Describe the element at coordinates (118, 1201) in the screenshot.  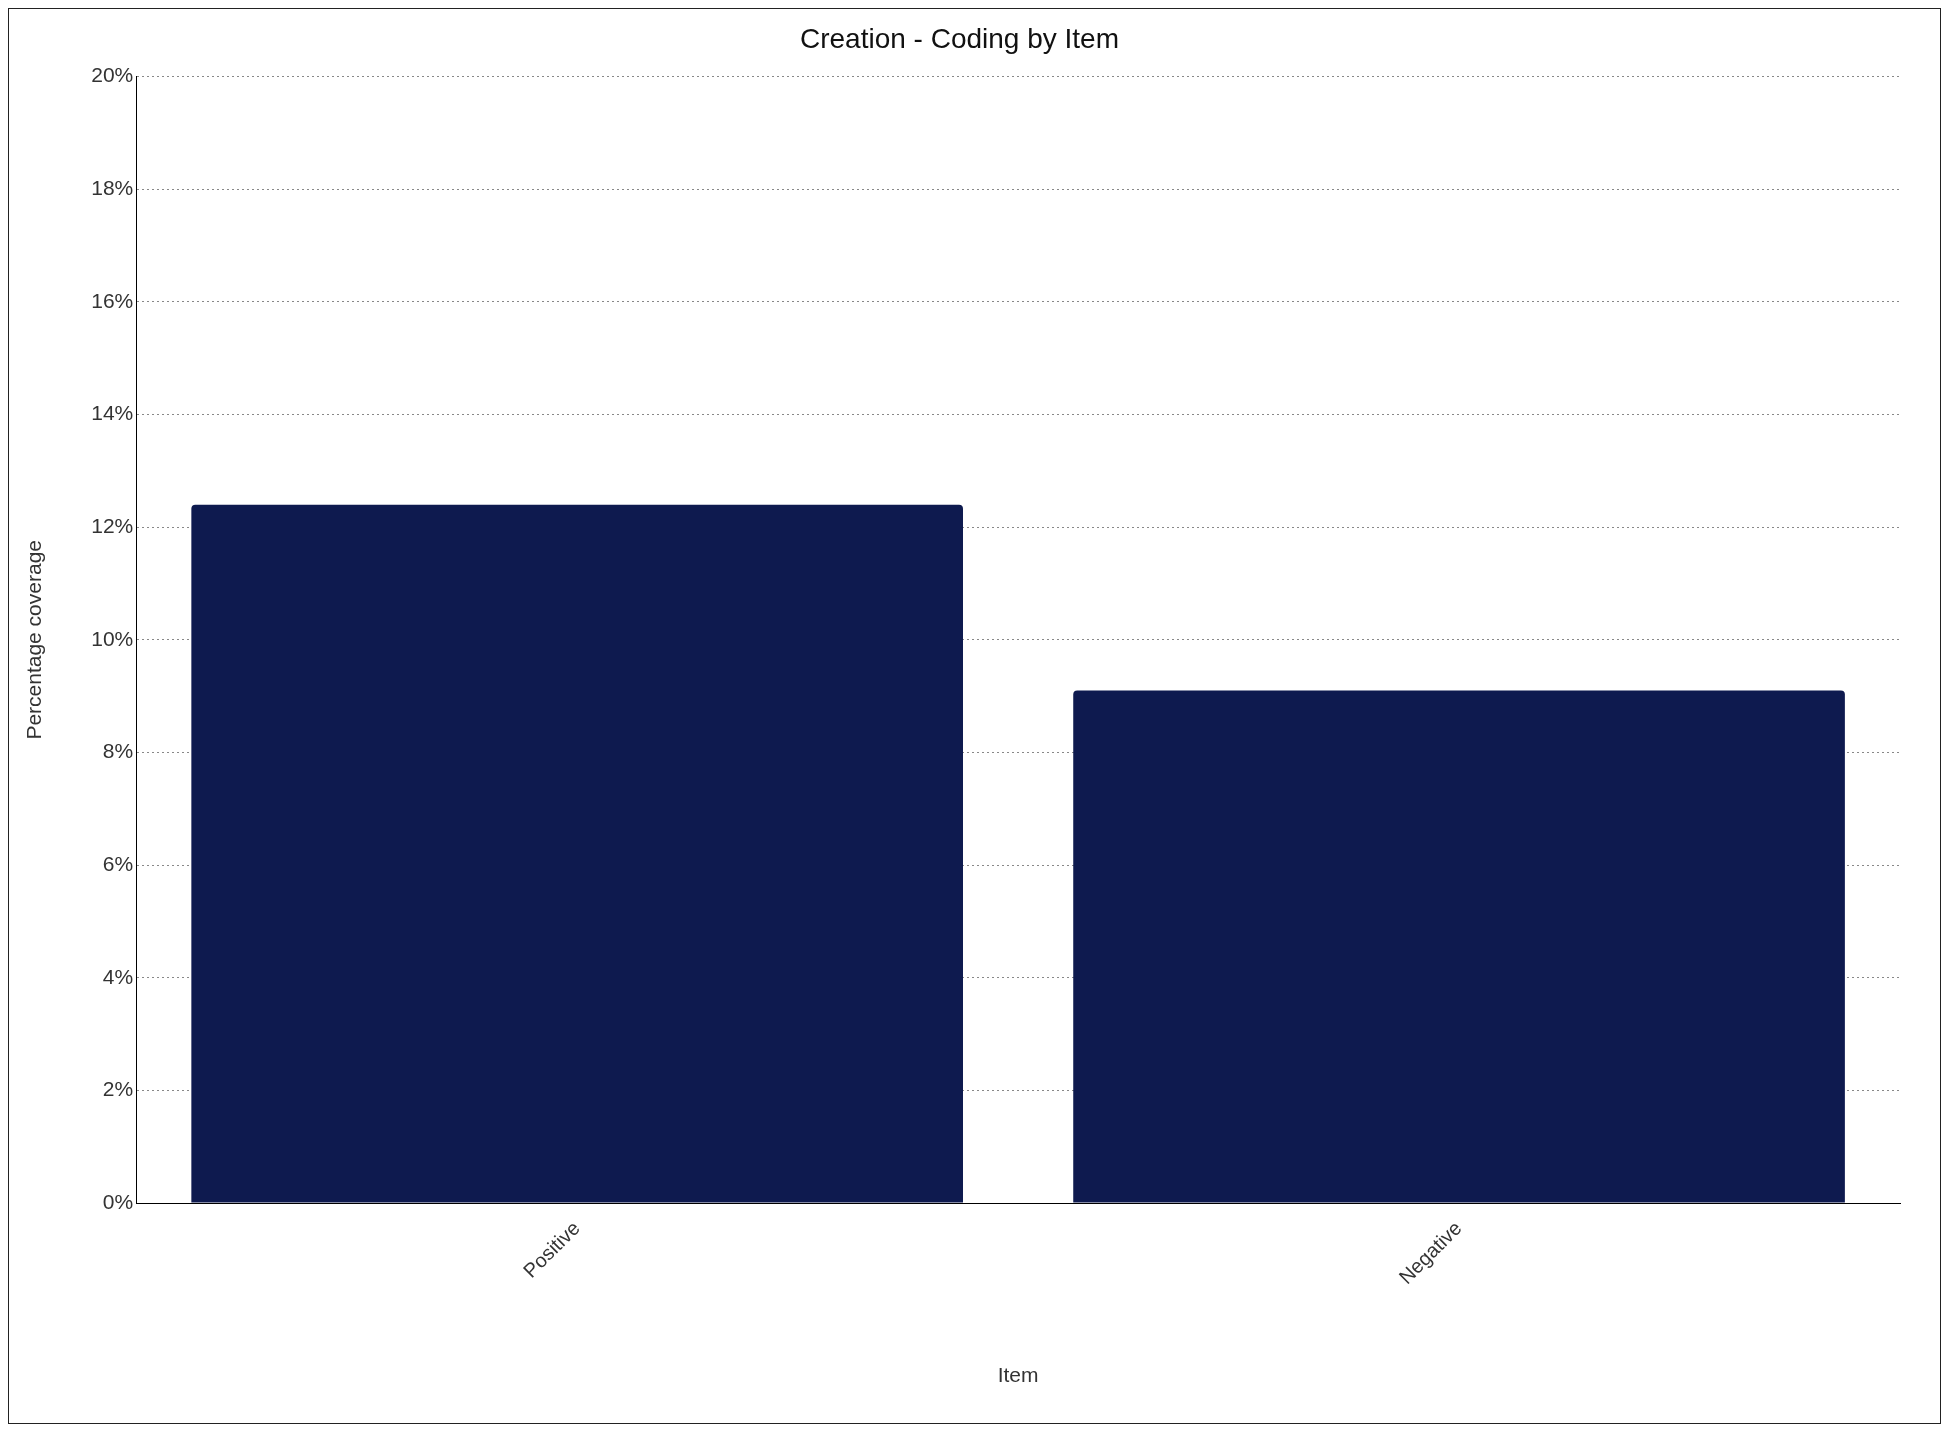
I see `y-tick-label: 0%` at that location.